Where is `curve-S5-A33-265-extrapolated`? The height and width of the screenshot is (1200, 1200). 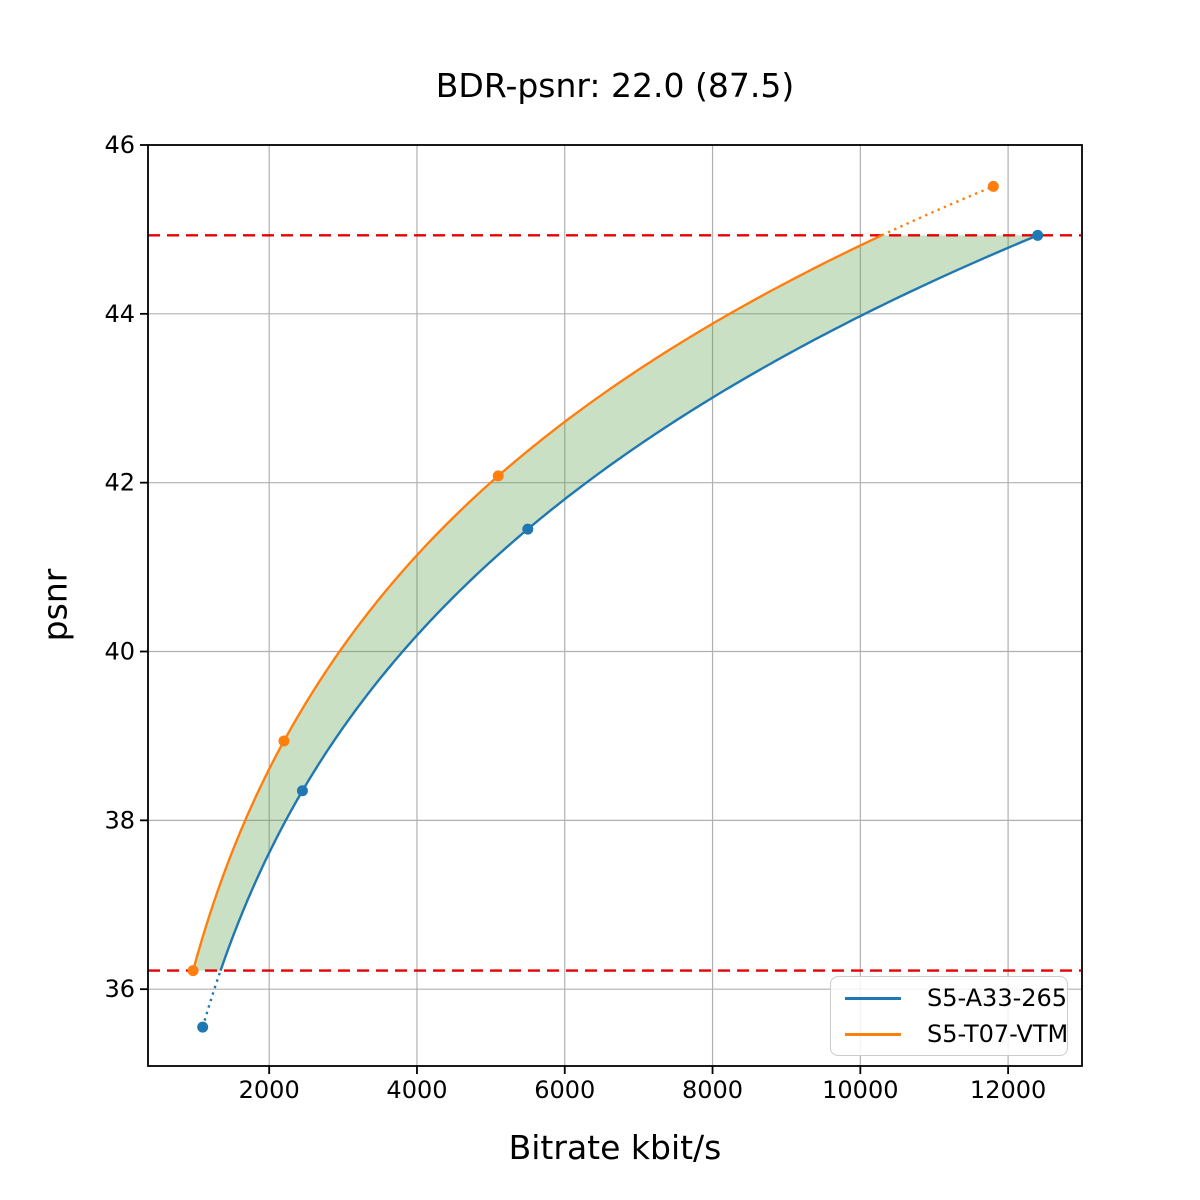 curve-S5-A33-265-extrapolated is located at coordinates (211, 999).